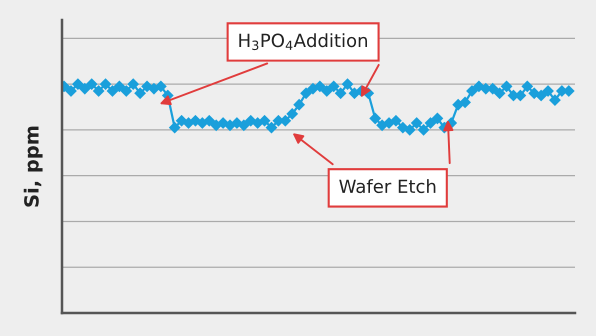 The image size is (596, 336). What do you see at coordinates (387, 186) in the screenshot?
I see `annotation: Wafer Etch` at bounding box center [387, 186].